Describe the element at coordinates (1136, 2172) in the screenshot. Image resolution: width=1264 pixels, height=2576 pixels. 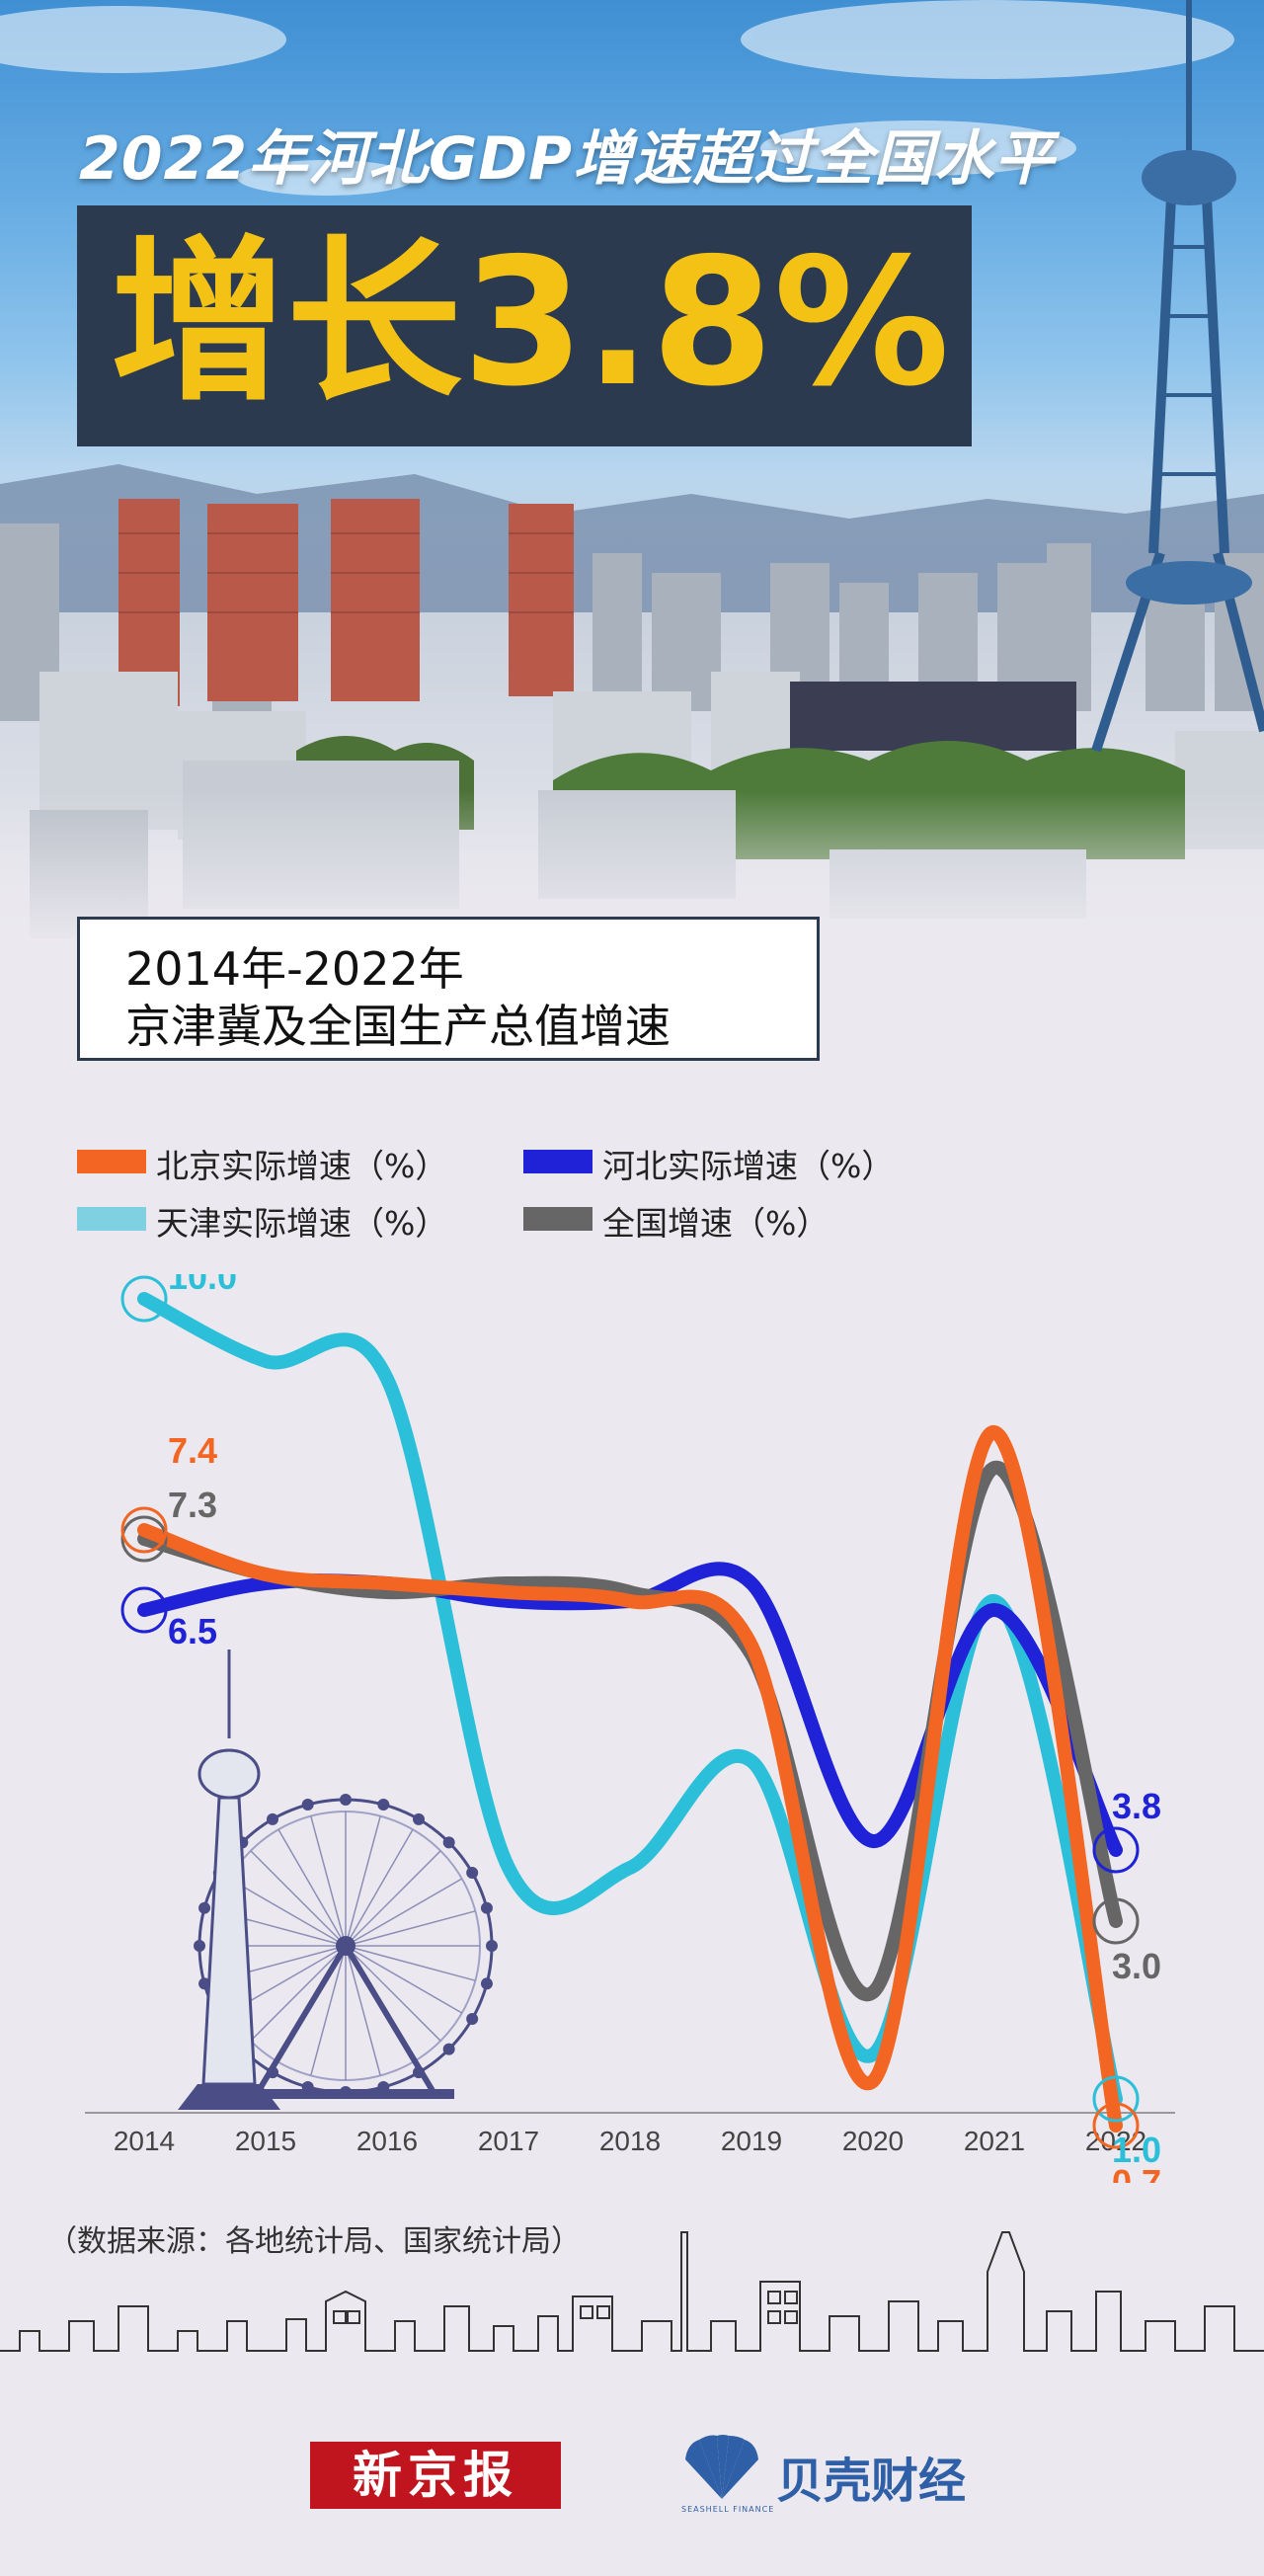
I see `data-label-beijing-2022: 0.7` at that location.